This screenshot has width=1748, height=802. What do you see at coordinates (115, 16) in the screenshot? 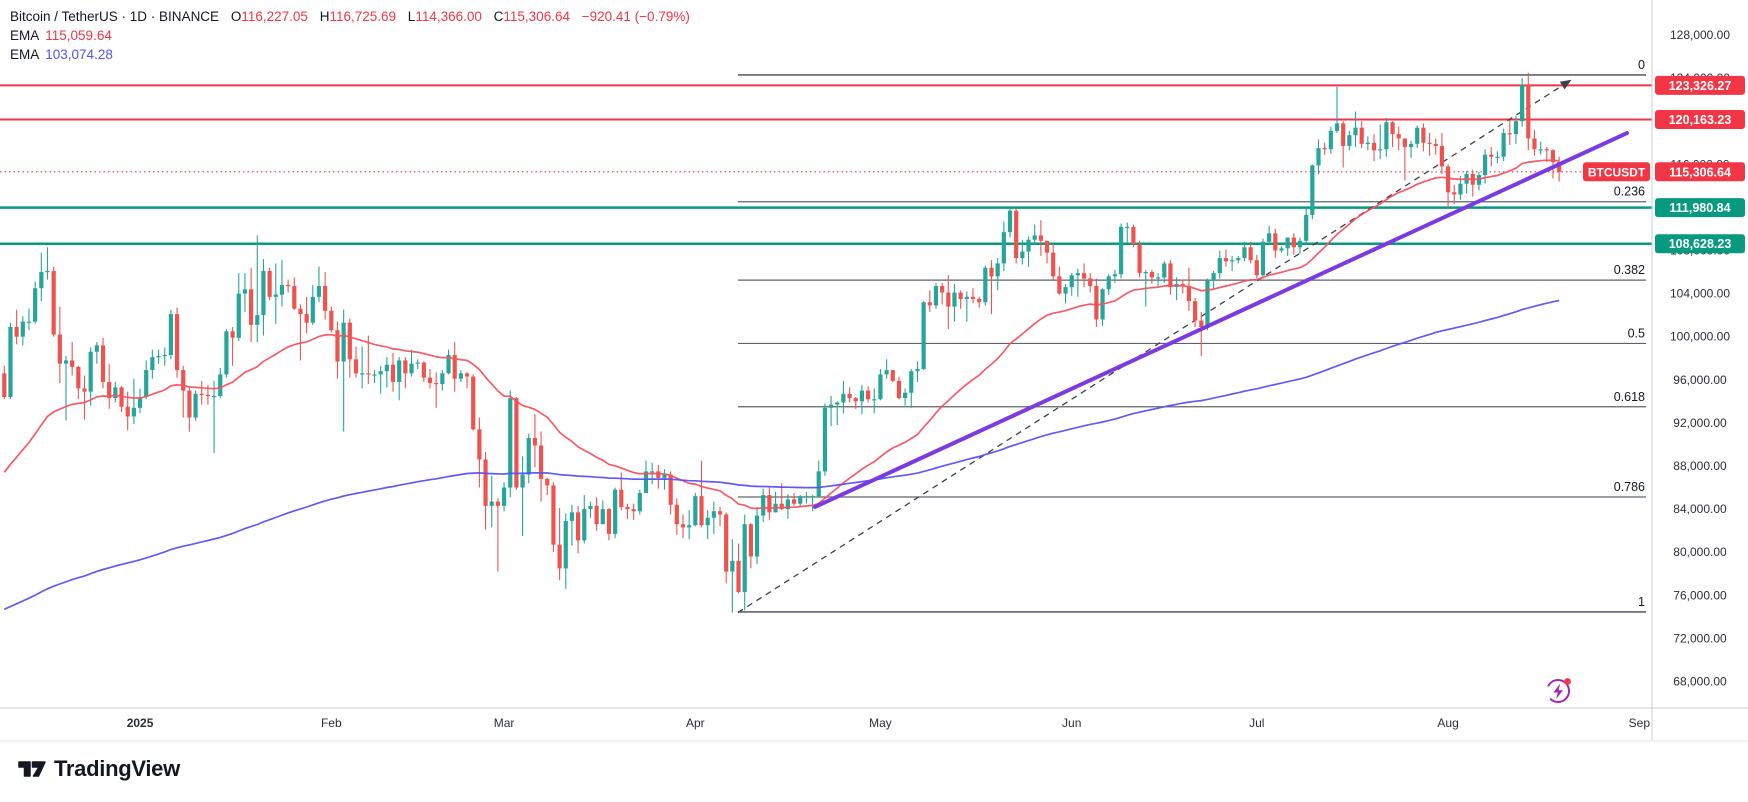
I see `symbol-title: Bitcoin / TetherUS · 1D · BINANCE` at bounding box center [115, 16].